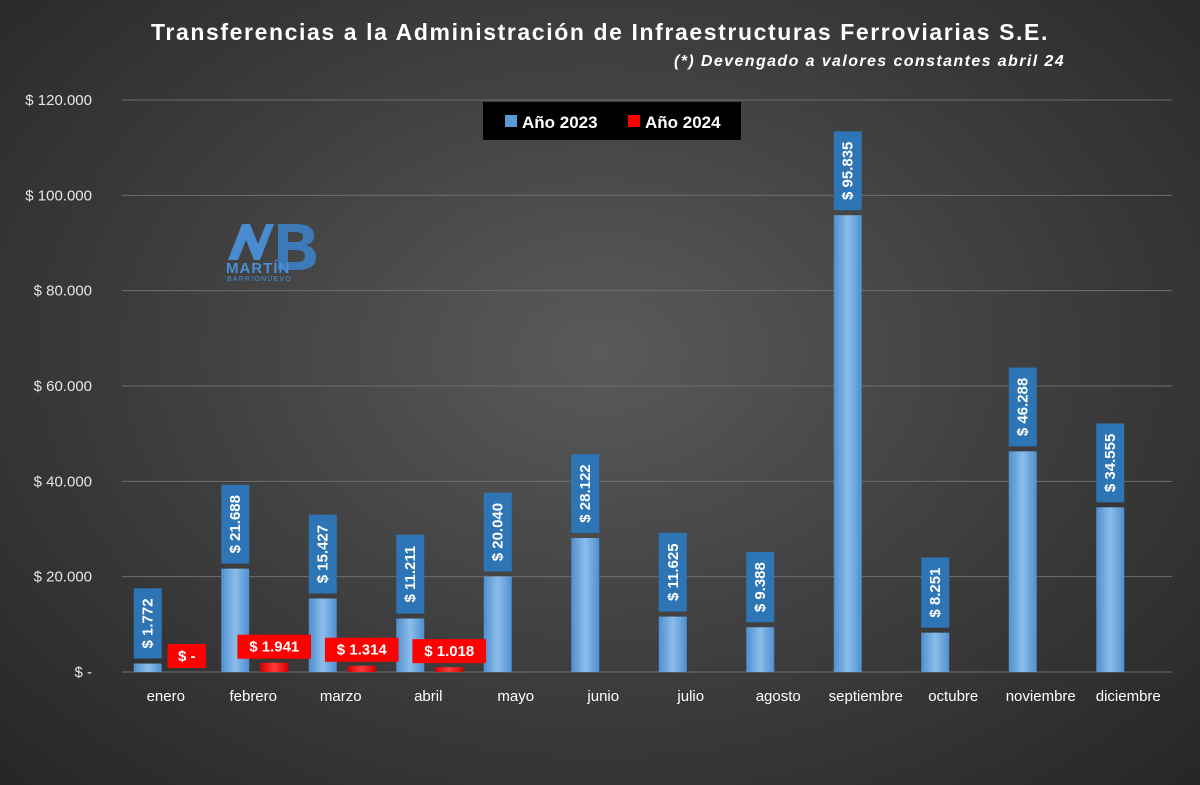 The width and height of the screenshot is (1200, 785). I want to click on x-tick-label: septiembre, so click(866, 696).